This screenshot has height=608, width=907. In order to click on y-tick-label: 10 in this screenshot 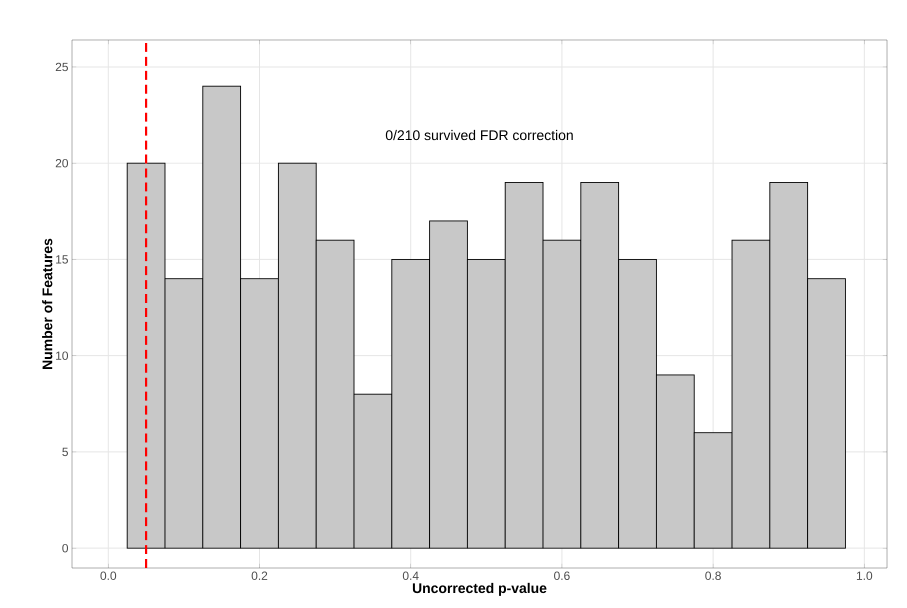, I will do `click(62, 355)`.